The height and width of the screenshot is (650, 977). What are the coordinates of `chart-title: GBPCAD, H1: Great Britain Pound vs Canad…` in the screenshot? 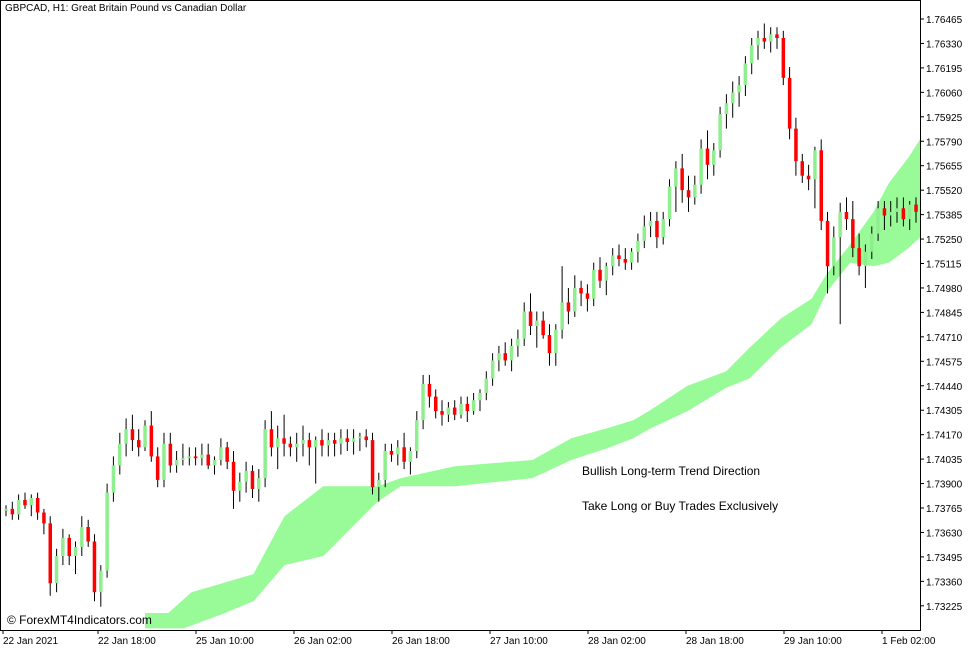 It's located at (126, 8).